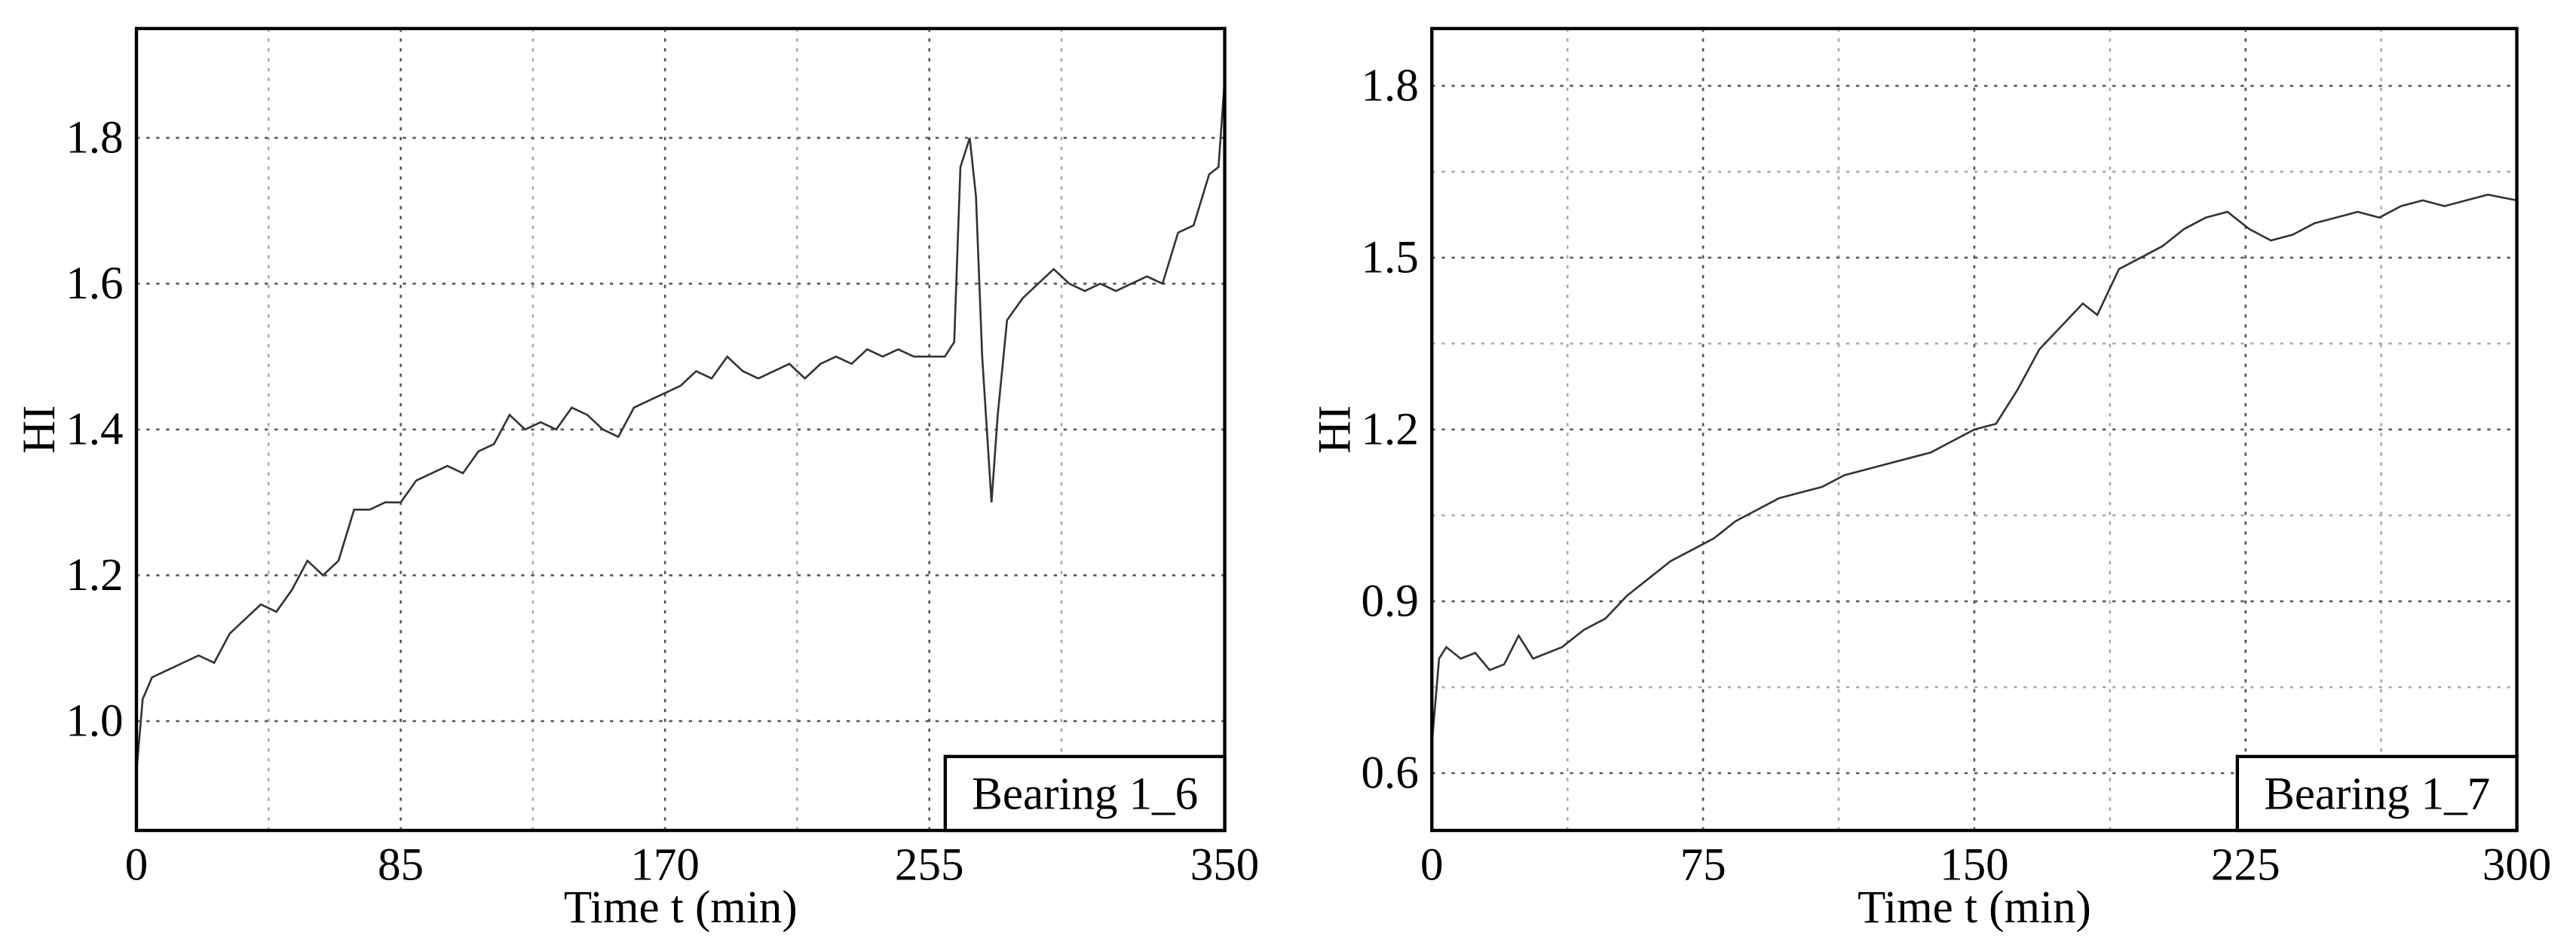 Image resolution: width=2576 pixels, height=951 pixels. Describe the element at coordinates (1390, 773) in the screenshot. I see `y-tick-label: 0.6` at that location.